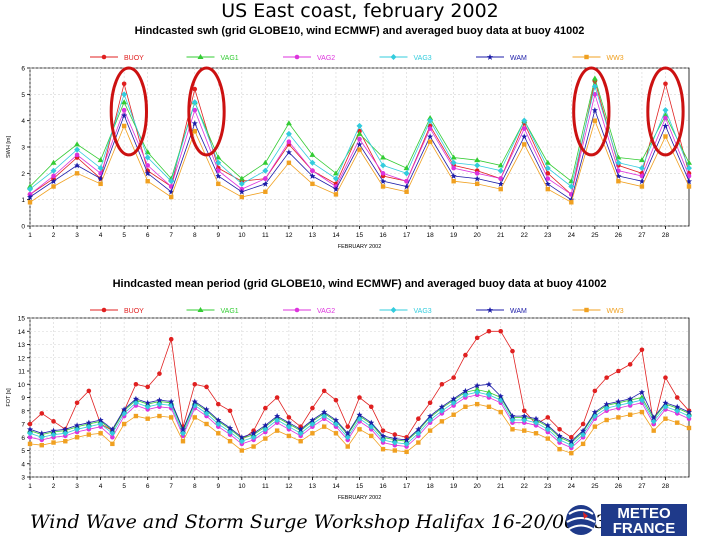 This screenshot has width=720, height=540. Describe the element at coordinates (218, 235) in the screenshot. I see `x-tick-label: 9` at that location.